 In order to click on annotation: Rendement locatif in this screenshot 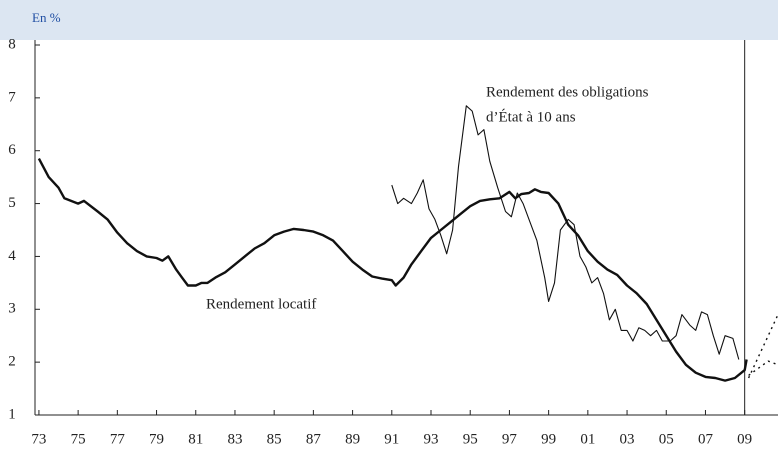, I will do `click(261, 304)`.